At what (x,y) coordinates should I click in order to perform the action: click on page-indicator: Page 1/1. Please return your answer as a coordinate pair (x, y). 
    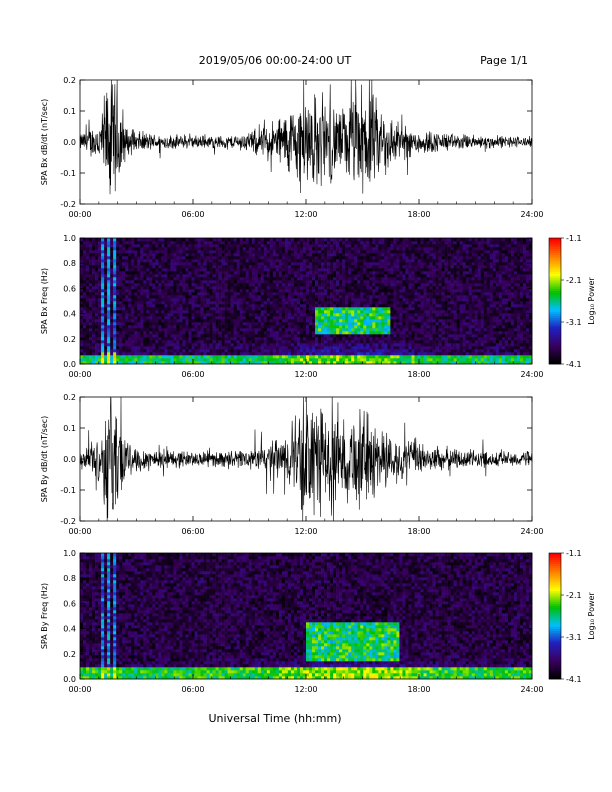
    Looking at the image, I should click on (504, 60).